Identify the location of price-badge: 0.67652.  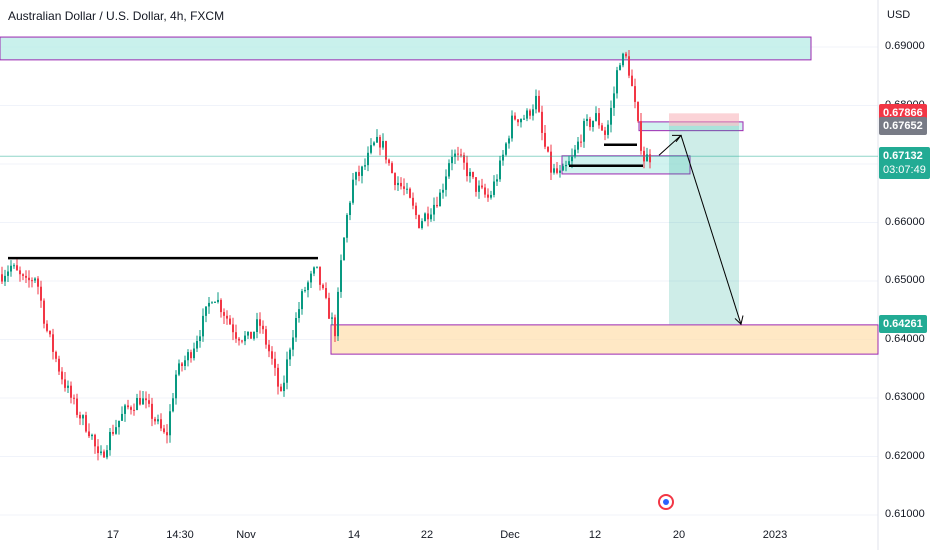
(903, 125).